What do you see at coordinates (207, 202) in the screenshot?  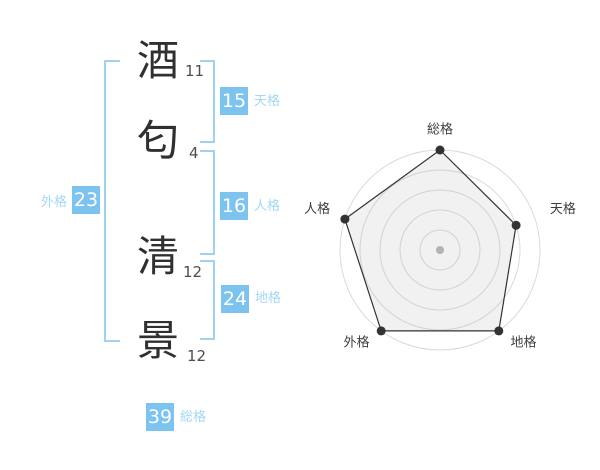 I see `jinkaku-bracket` at bounding box center [207, 202].